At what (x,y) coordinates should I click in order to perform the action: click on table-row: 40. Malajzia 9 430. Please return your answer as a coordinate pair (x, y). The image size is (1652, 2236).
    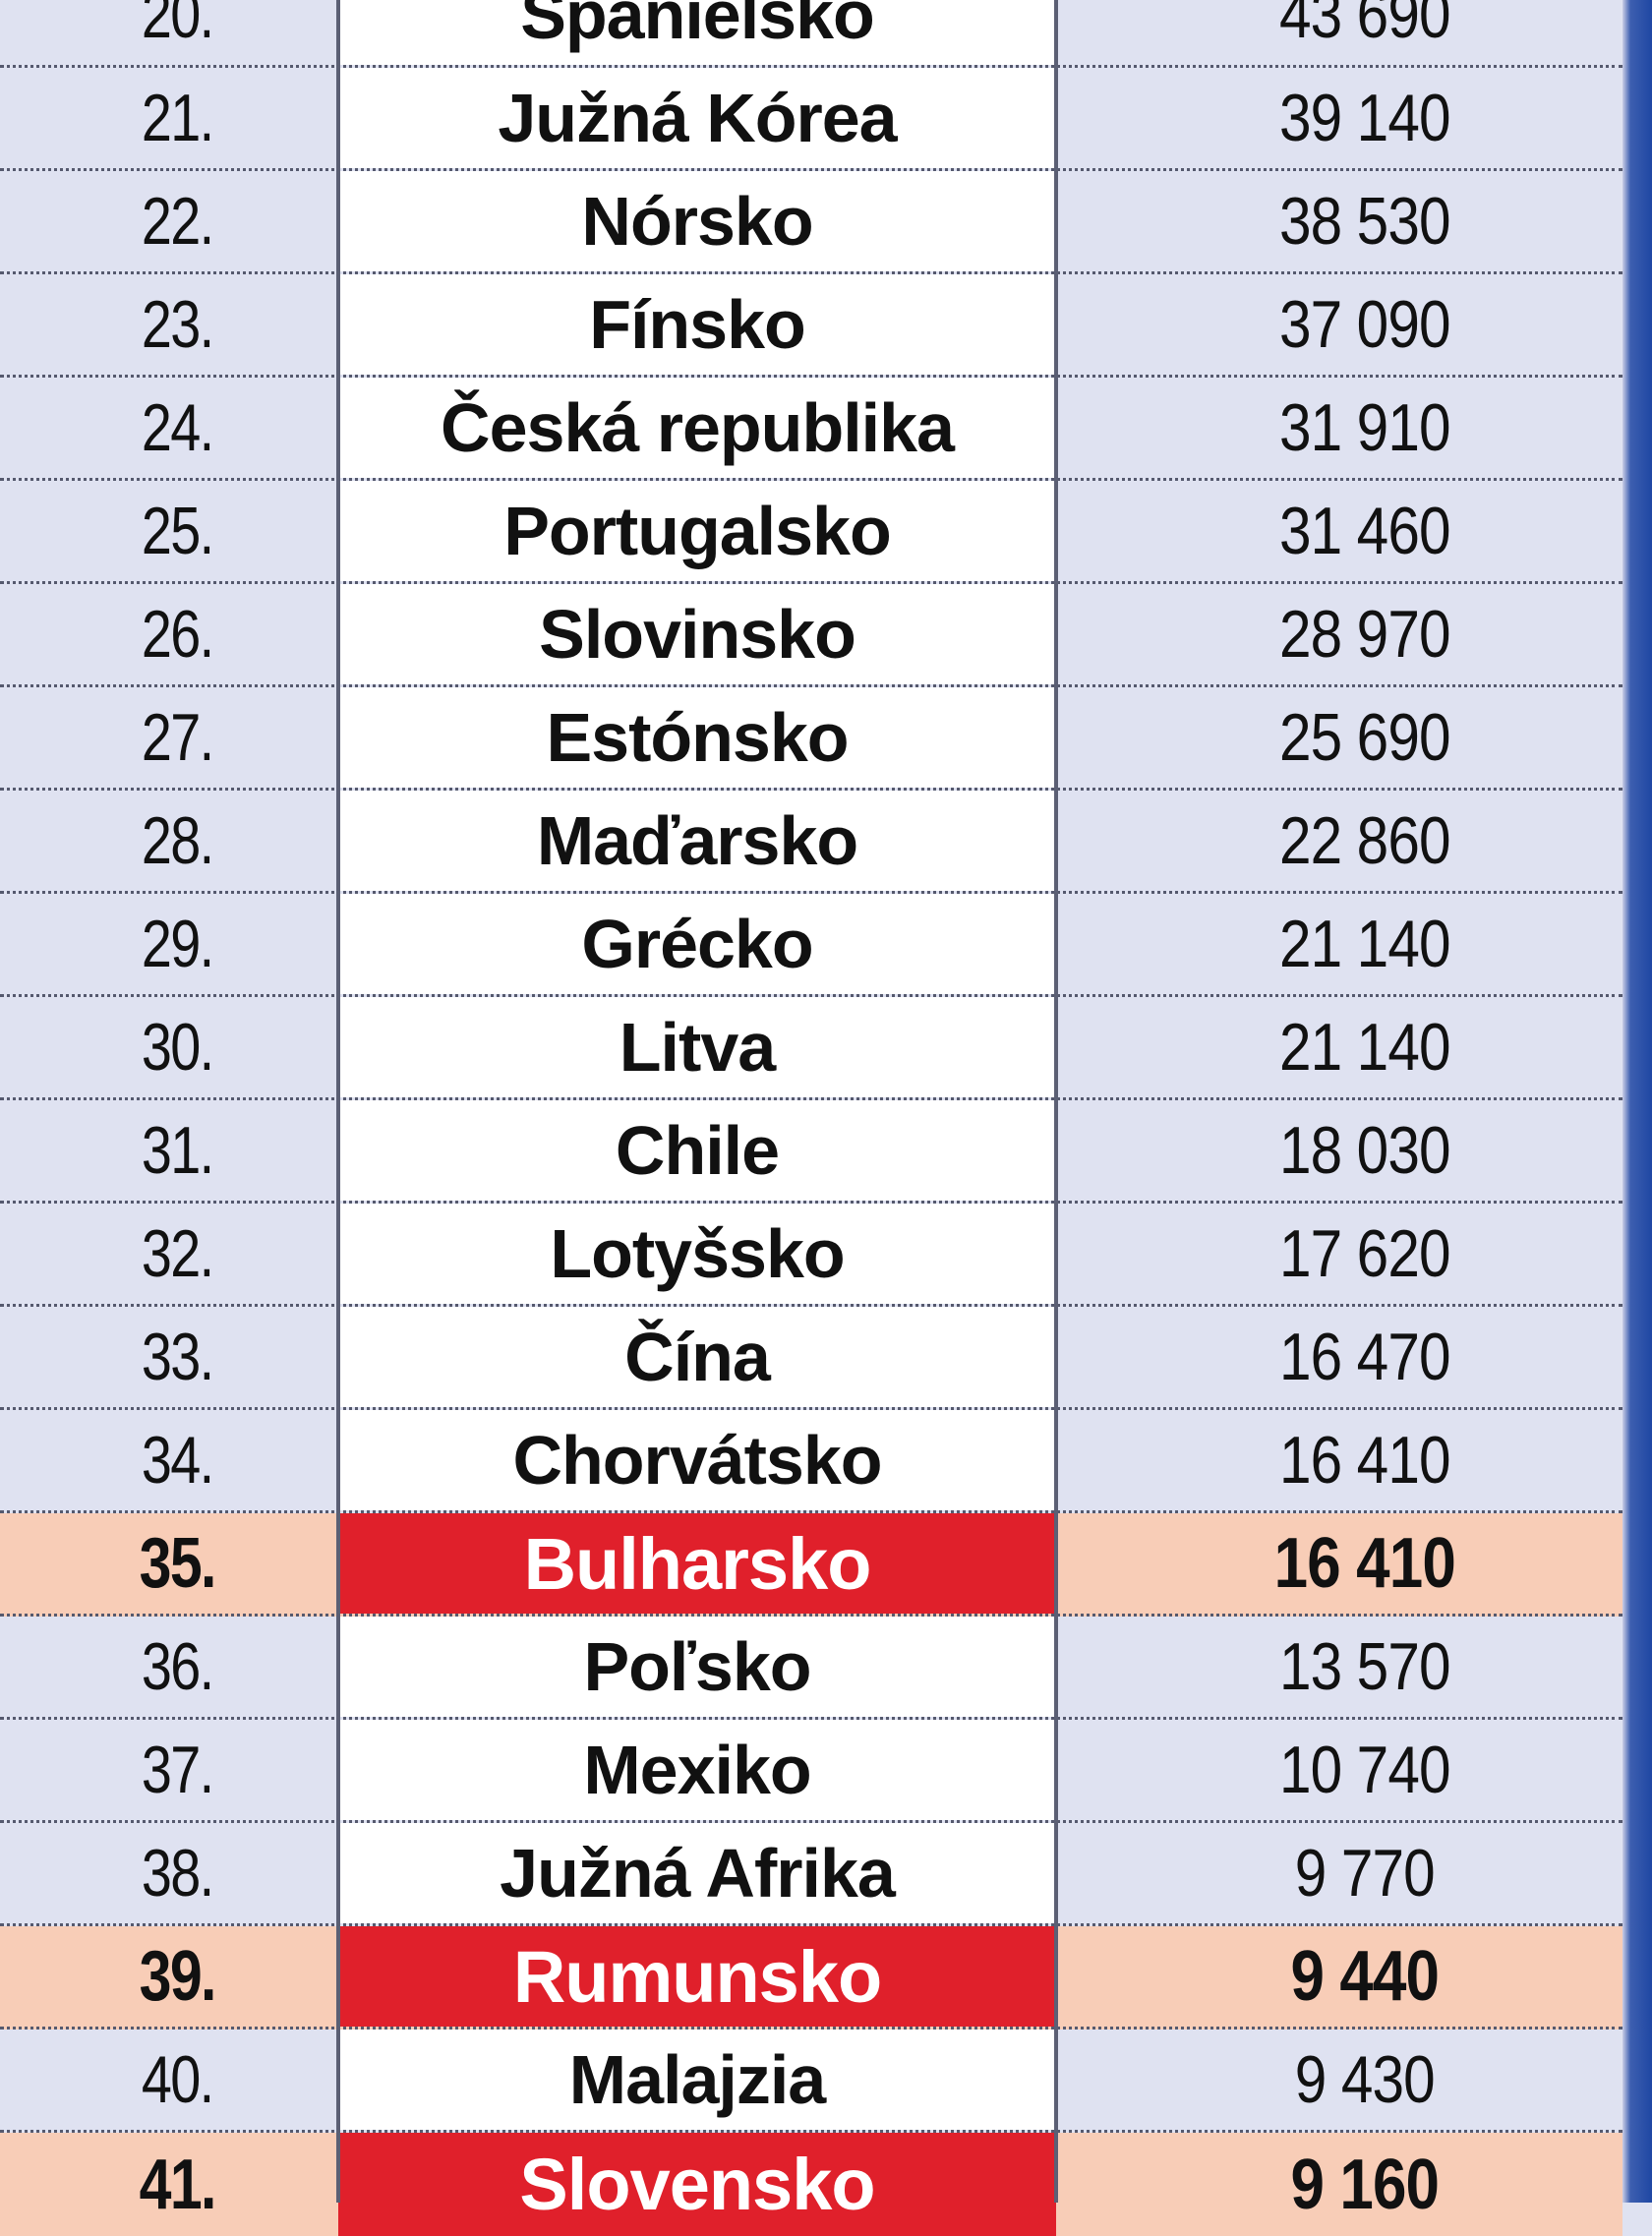
    Looking at the image, I should click on (811, 2081).